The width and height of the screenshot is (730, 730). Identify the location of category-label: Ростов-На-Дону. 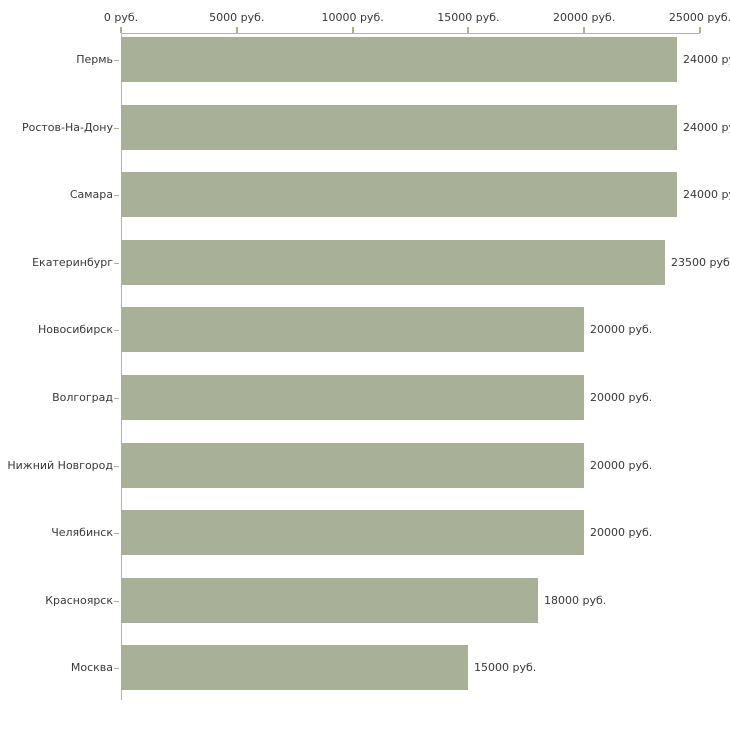
(67, 127).